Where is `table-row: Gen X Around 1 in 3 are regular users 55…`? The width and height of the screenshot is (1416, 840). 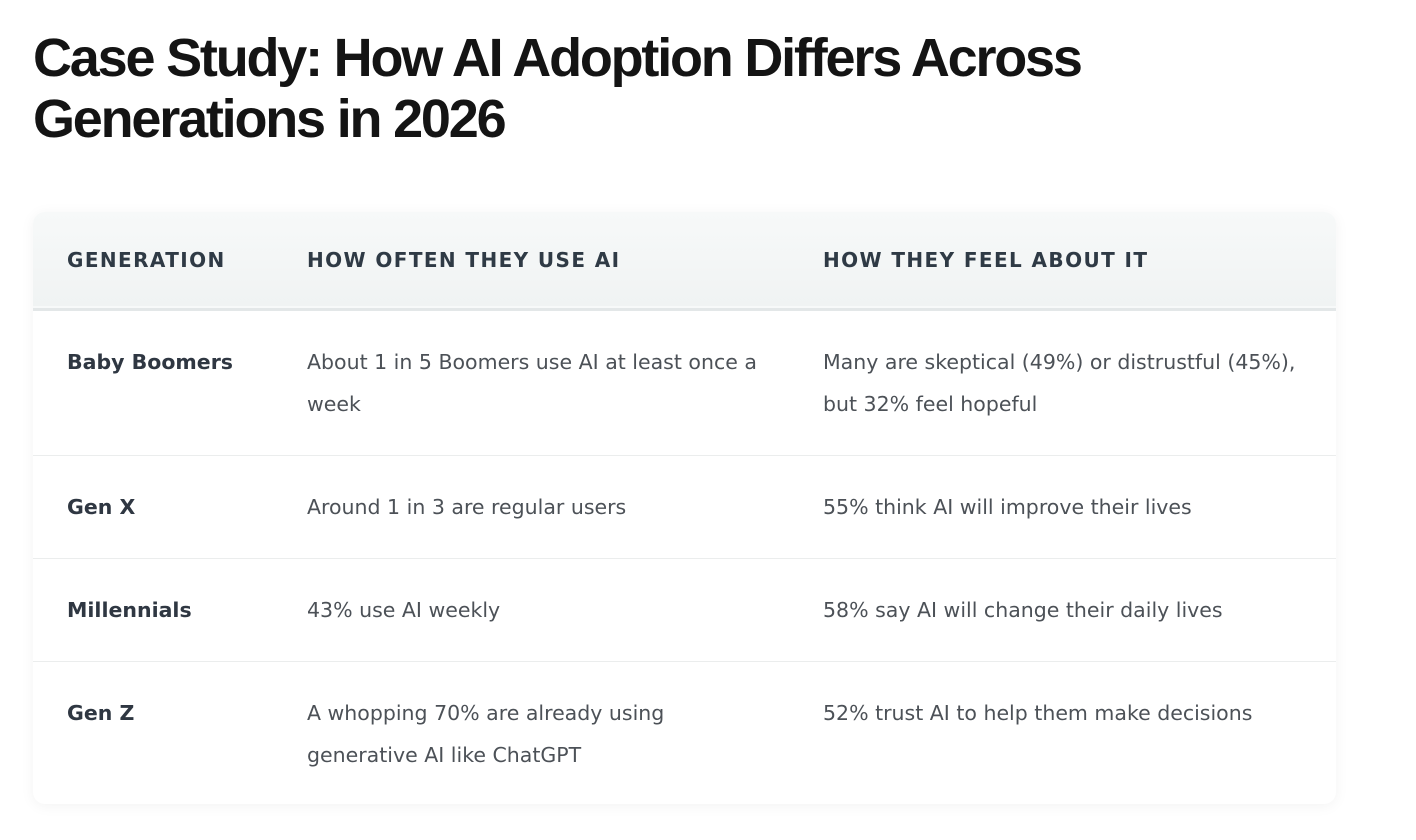
table-row: Gen X Around 1 in 3 are regular users 55… is located at coordinates (684, 506).